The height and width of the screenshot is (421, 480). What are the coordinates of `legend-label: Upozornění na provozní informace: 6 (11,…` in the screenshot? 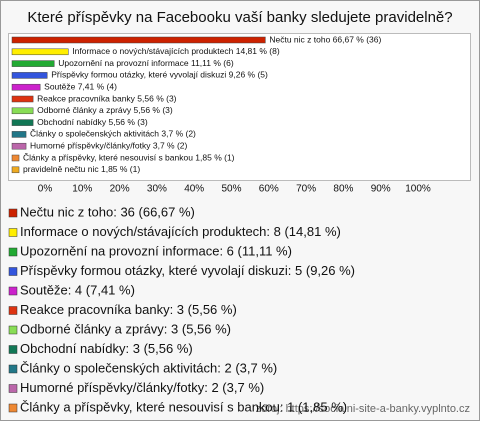 It's located at (156, 250).